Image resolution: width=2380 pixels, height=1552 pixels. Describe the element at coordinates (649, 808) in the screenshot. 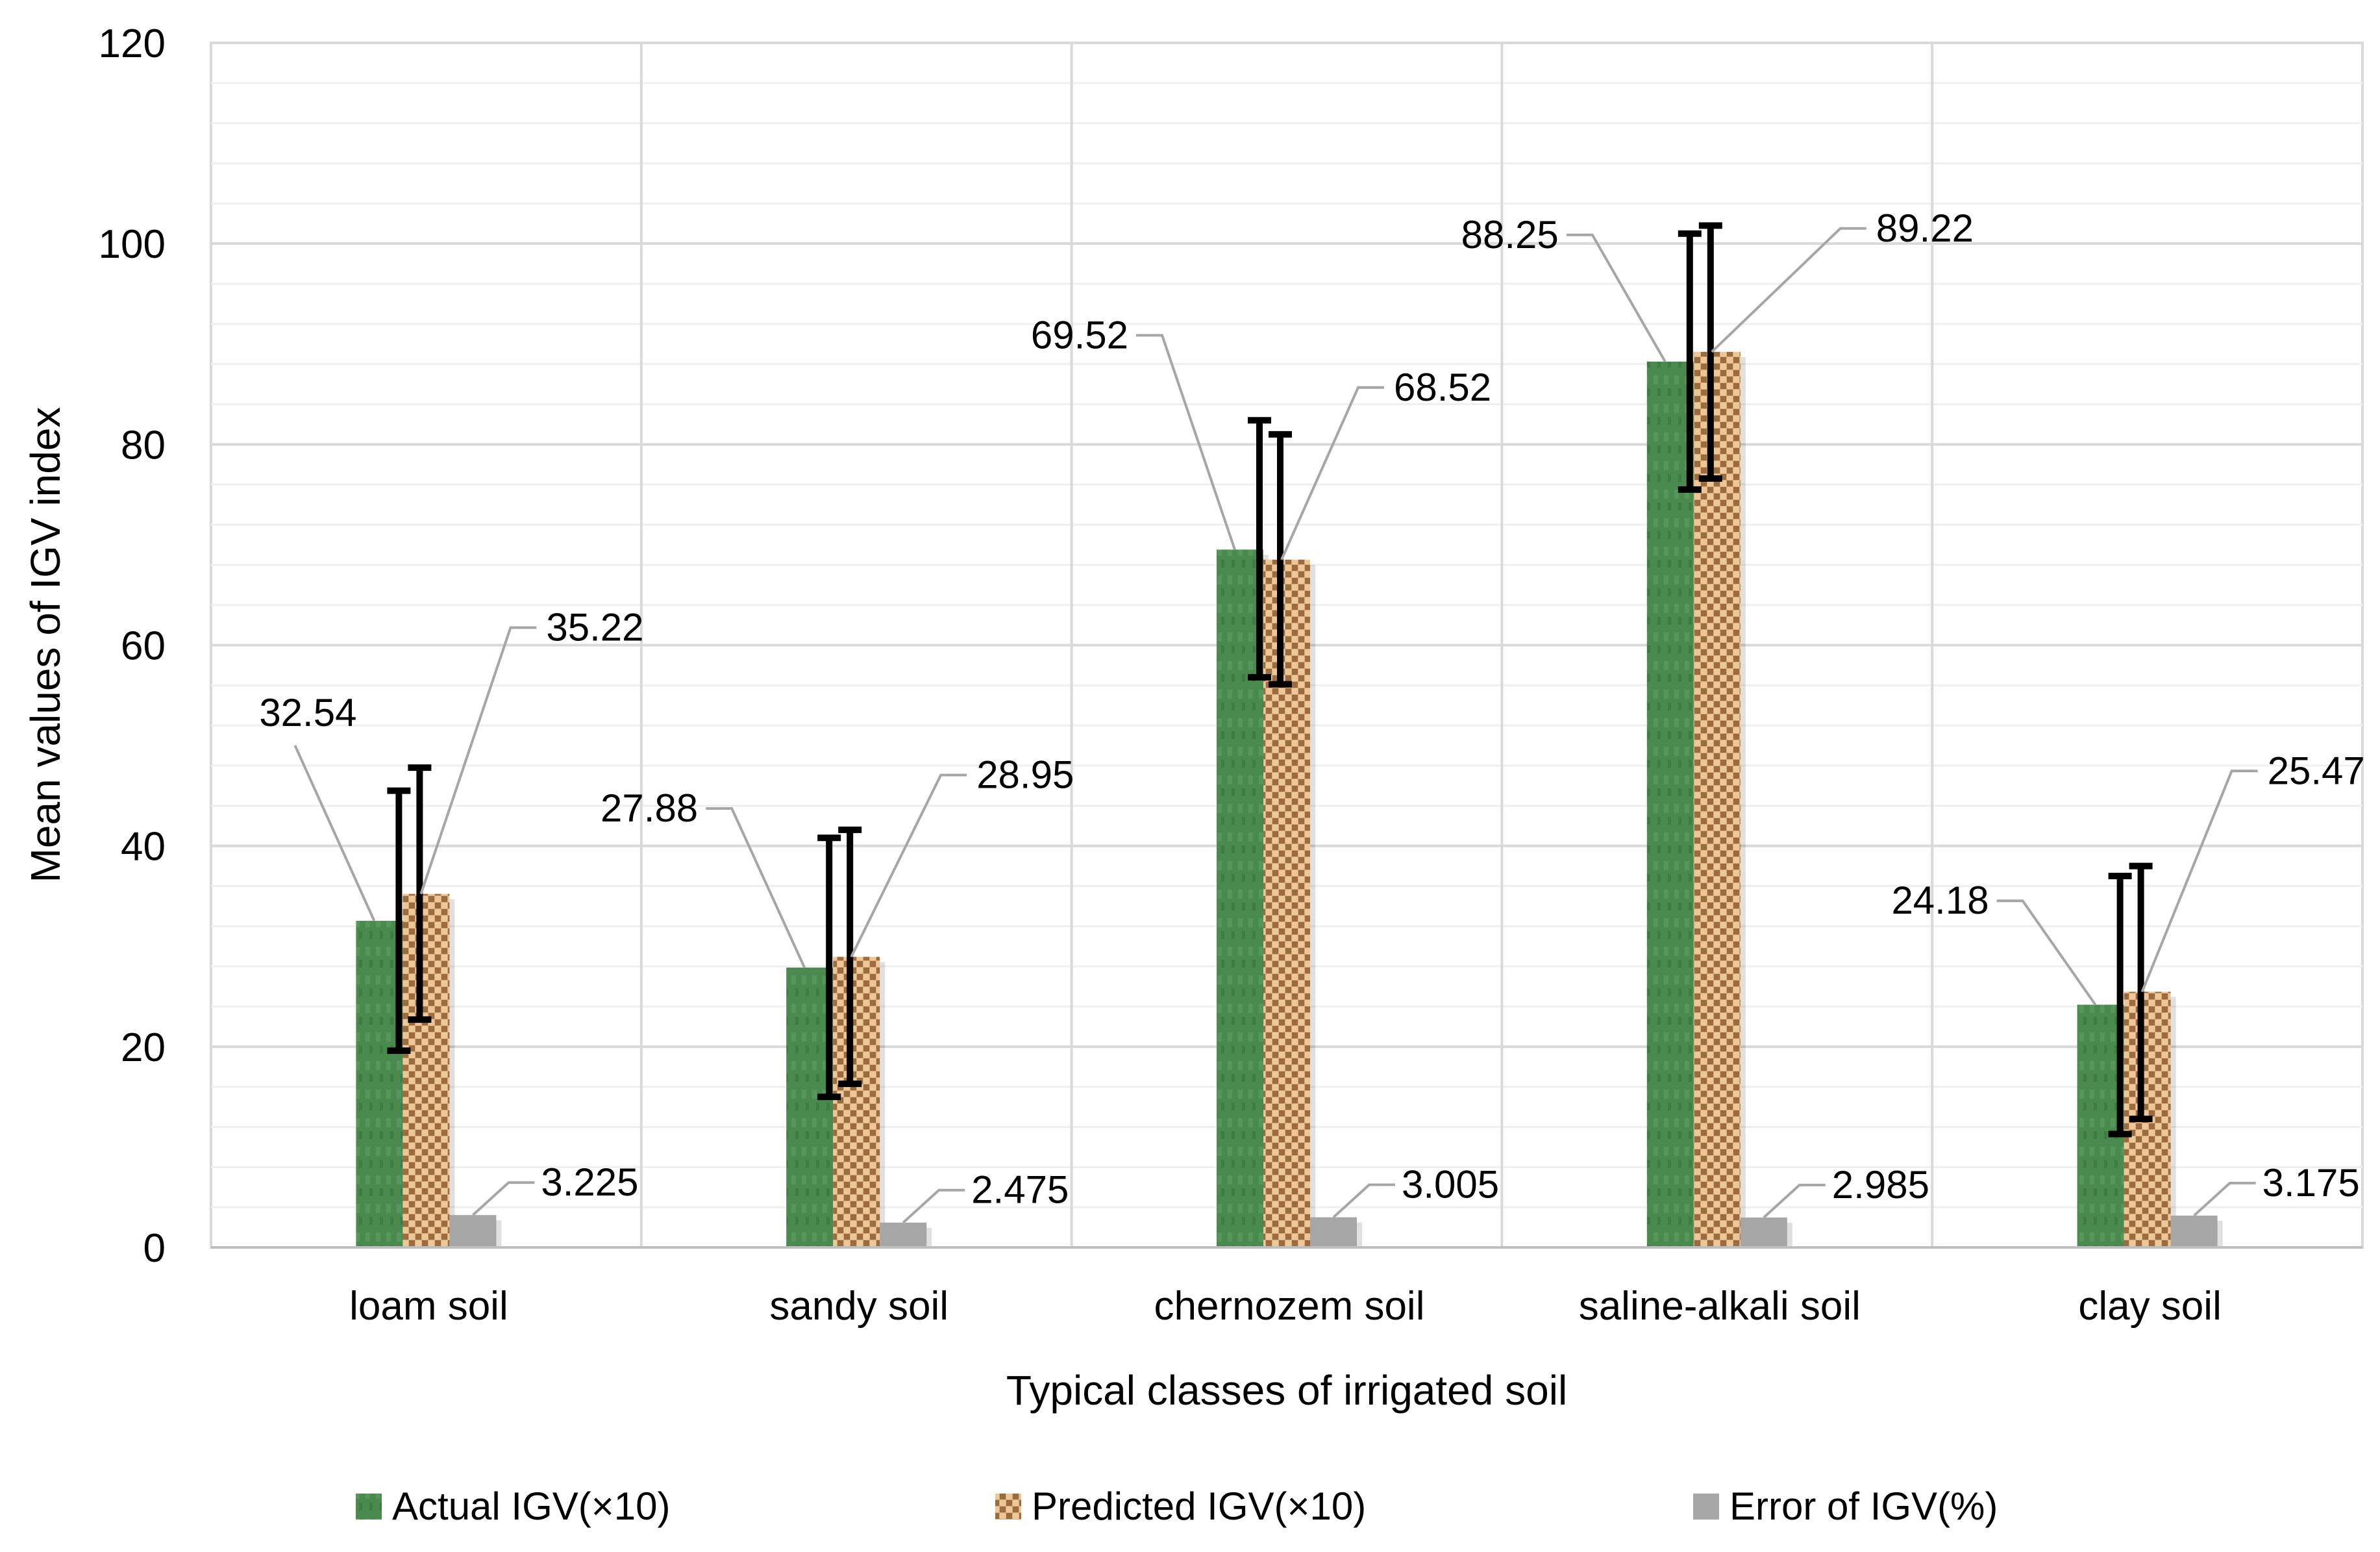

I see `data-label-actual: 27.88` at that location.